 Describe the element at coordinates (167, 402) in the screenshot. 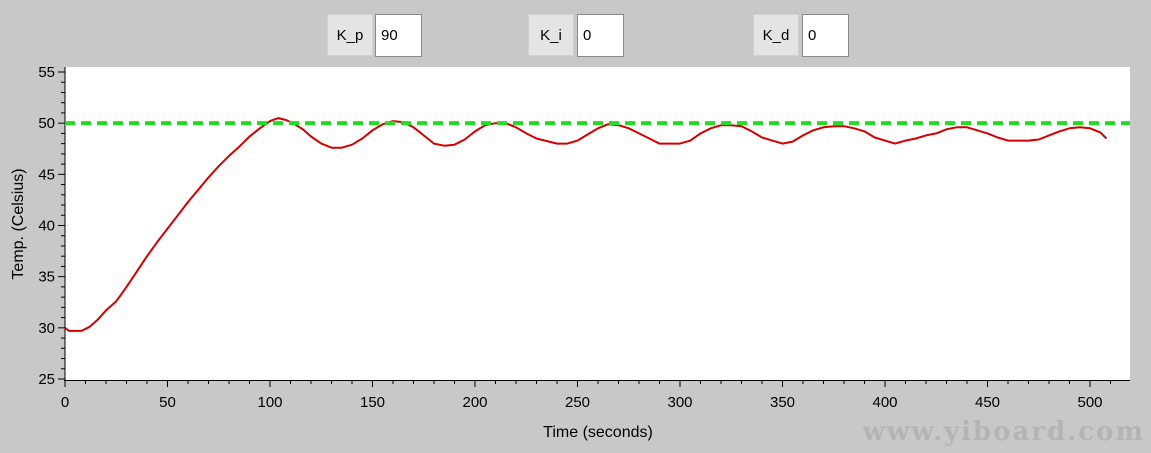

I see `x-tick-label: 50` at that location.